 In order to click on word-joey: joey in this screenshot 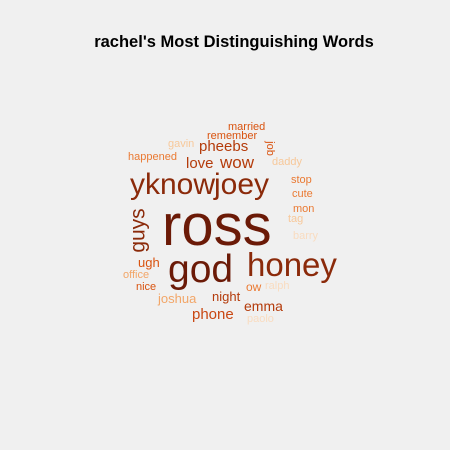, I will do `click(242, 184)`.